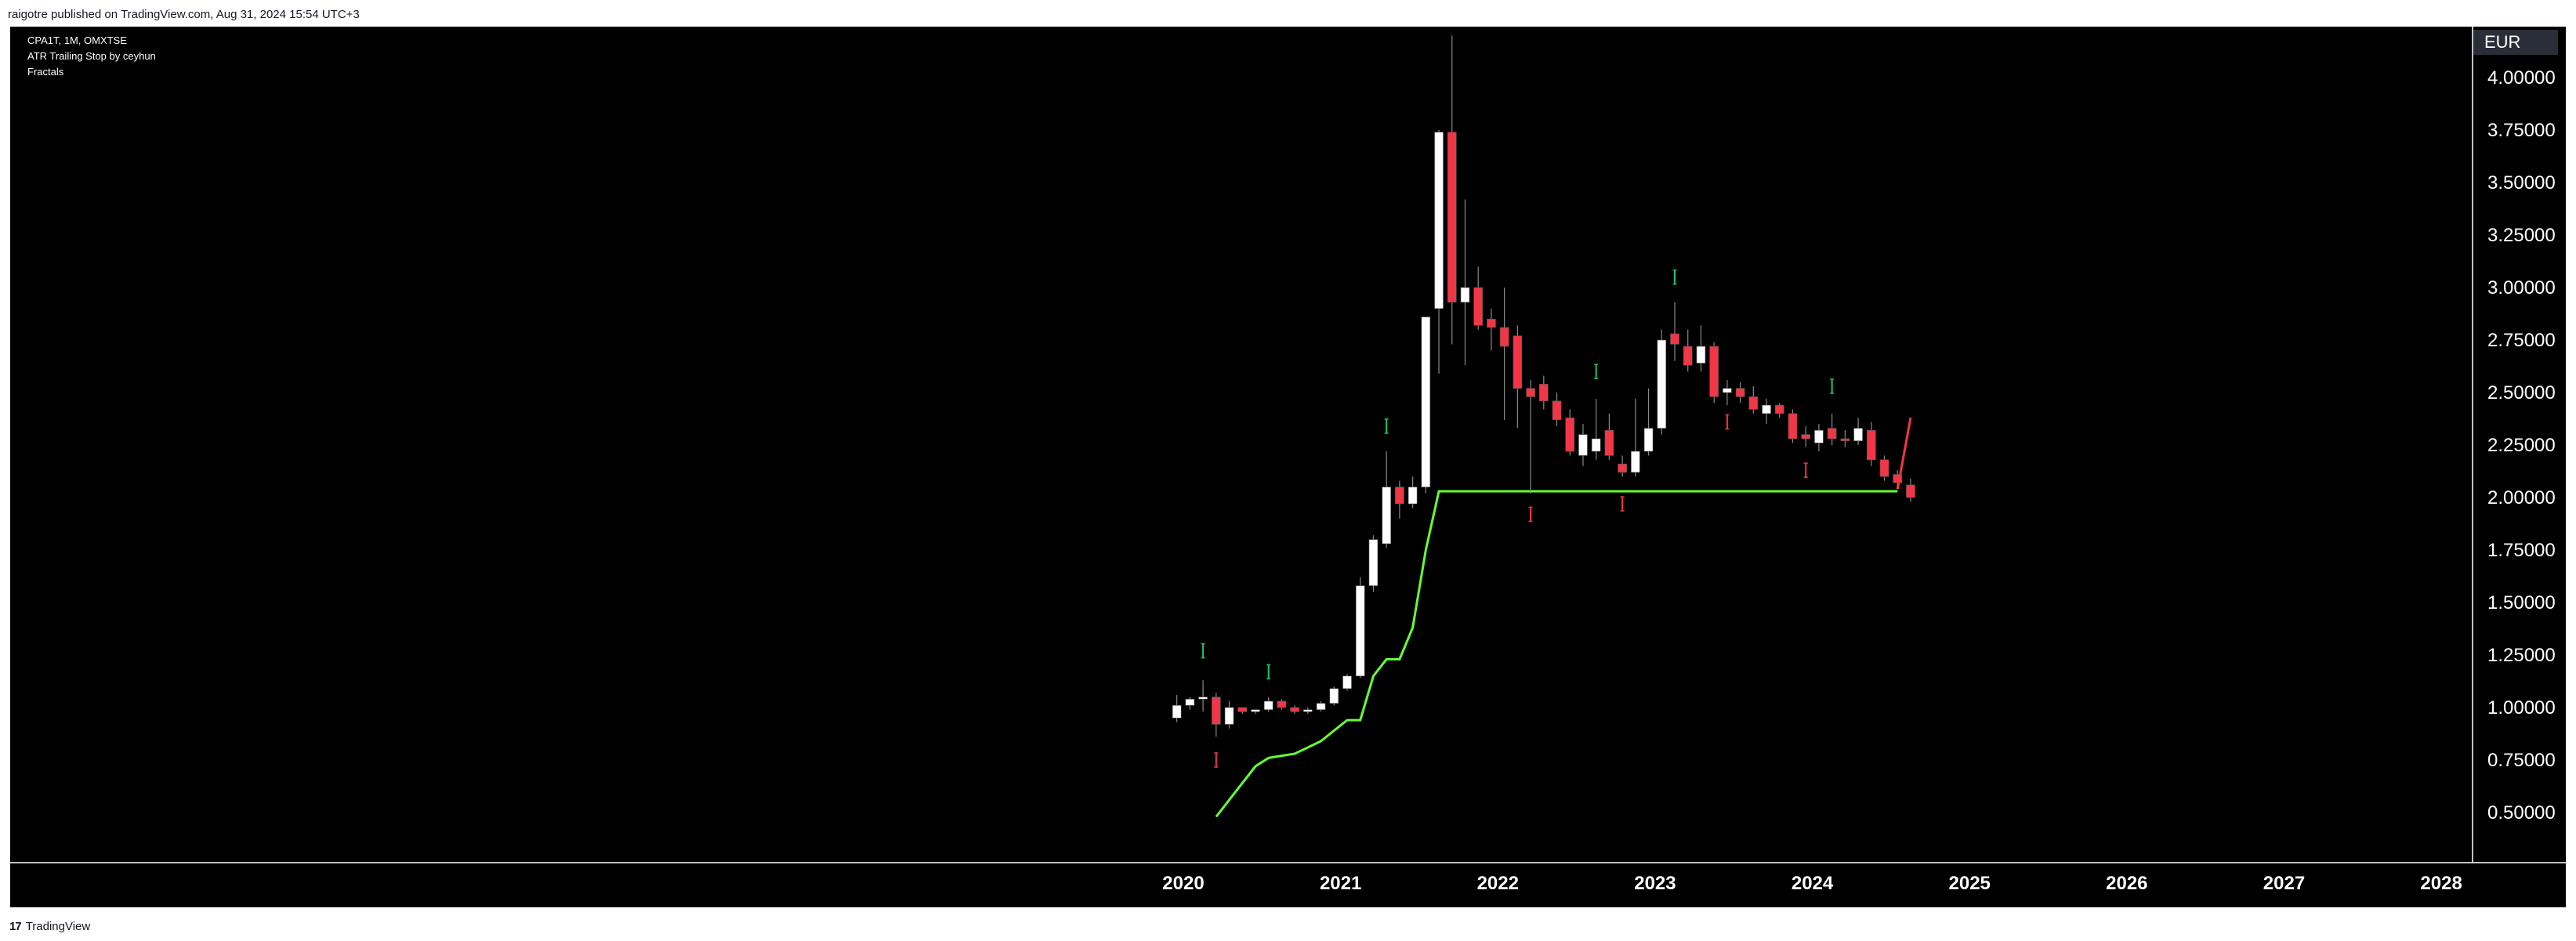 The width and height of the screenshot is (2576, 941). What do you see at coordinates (1498, 883) in the screenshot?
I see `x-tick-label: 2022` at bounding box center [1498, 883].